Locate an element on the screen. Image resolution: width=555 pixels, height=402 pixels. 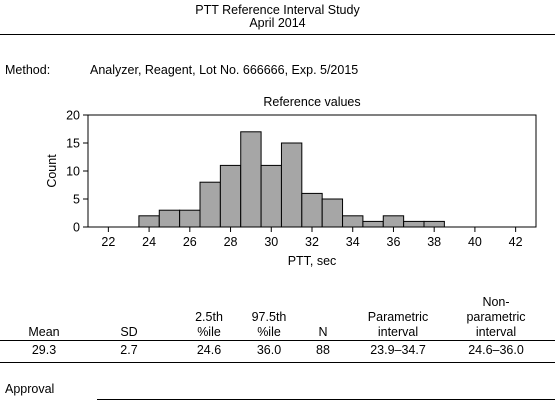
stats-cell: 29.3 is located at coordinates (44, 350).